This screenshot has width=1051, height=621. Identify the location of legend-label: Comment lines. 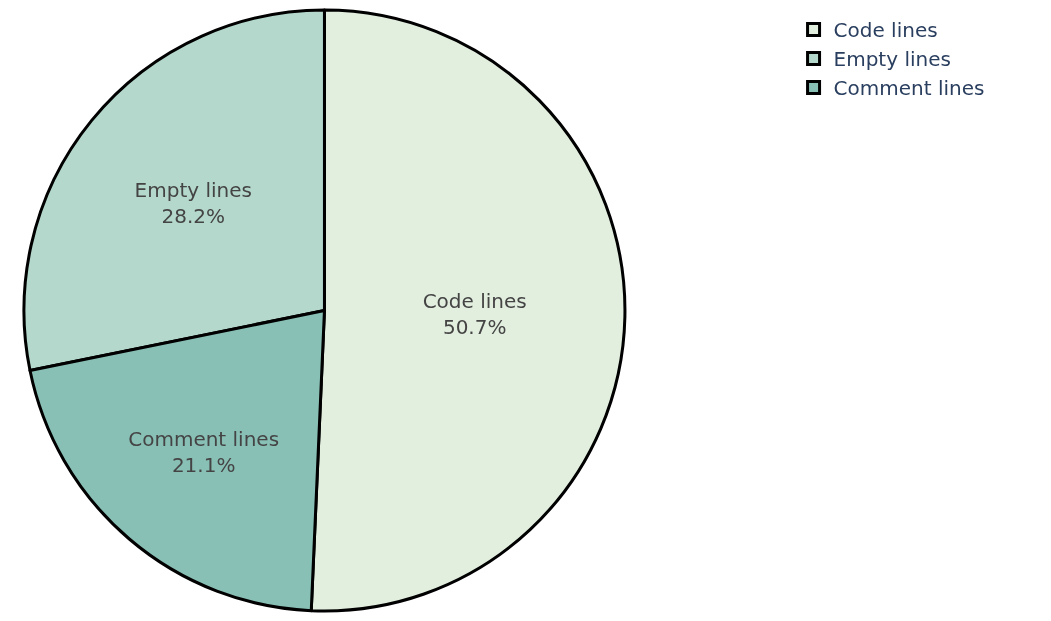
(909, 88).